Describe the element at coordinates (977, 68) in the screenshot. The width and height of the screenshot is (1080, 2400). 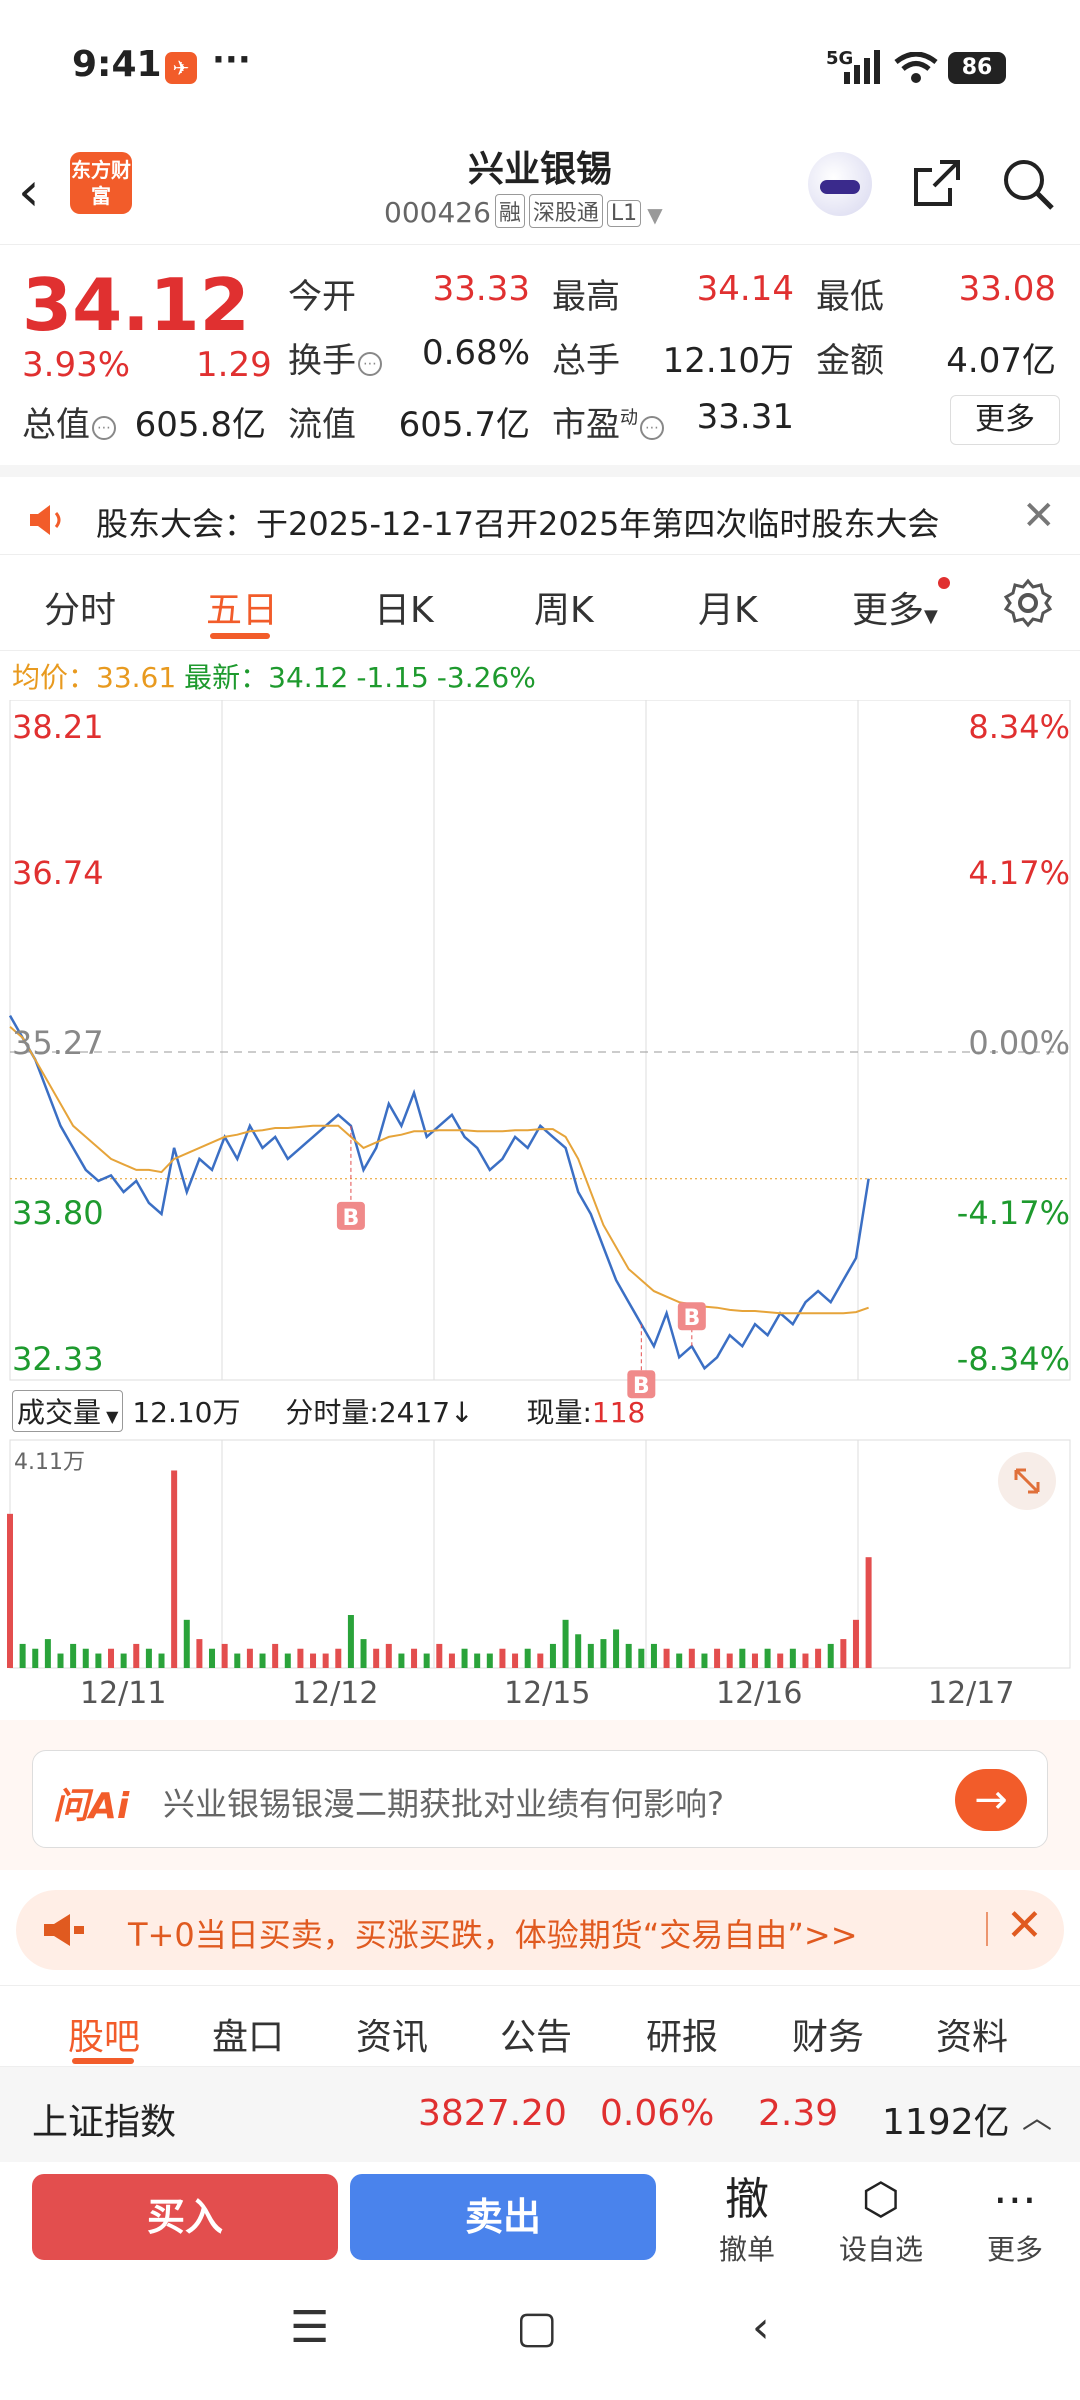
I see `battery-indicator: 86` at that location.